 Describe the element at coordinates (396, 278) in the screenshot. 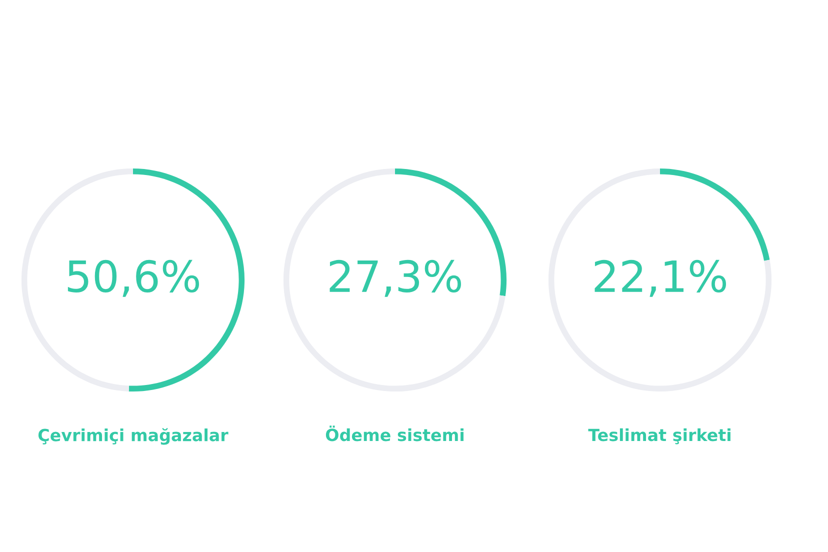

I see `data-label: 27,3%` at that location.